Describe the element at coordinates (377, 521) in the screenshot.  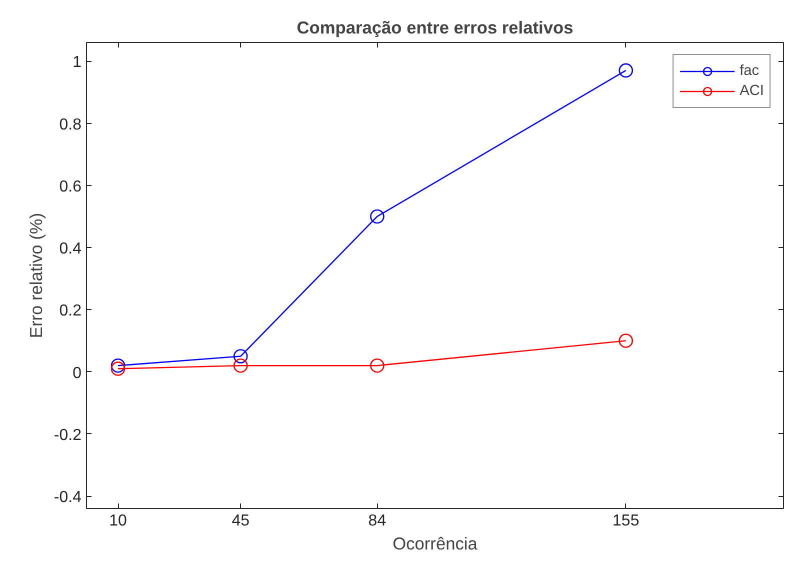
I see `x-tick-label: 84` at that location.